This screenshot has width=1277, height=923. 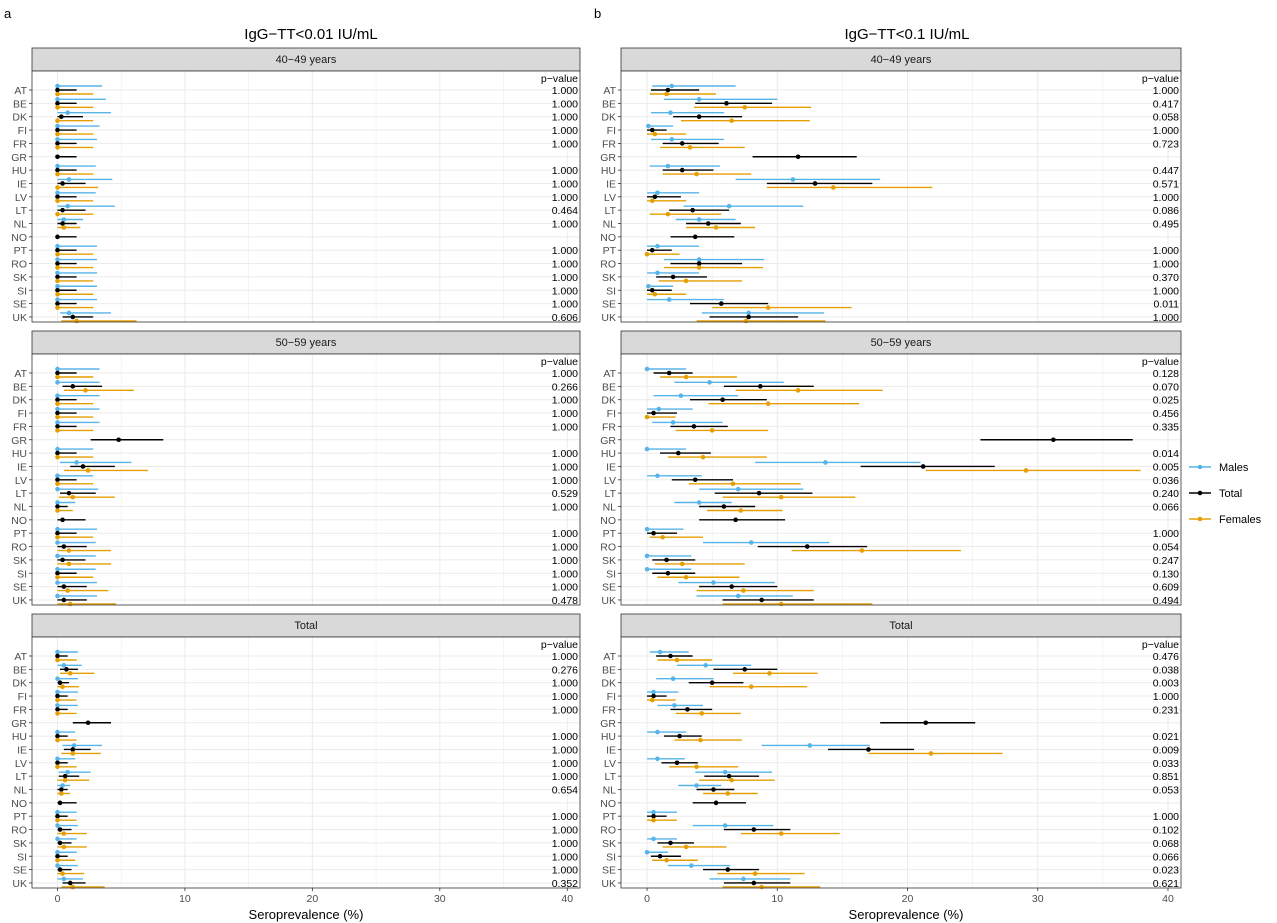 I want to click on category-label: NO, so click(x=19, y=238).